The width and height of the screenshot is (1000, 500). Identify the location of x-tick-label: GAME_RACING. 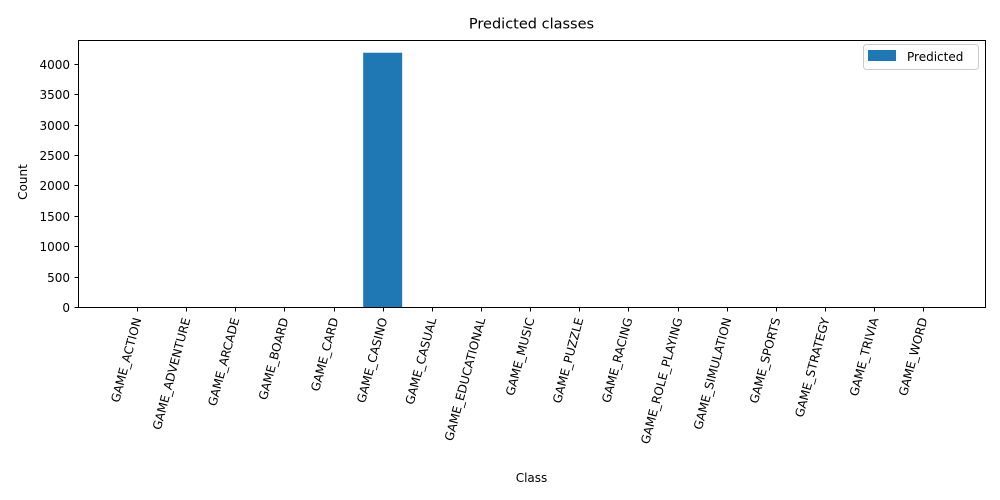
(617, 360).